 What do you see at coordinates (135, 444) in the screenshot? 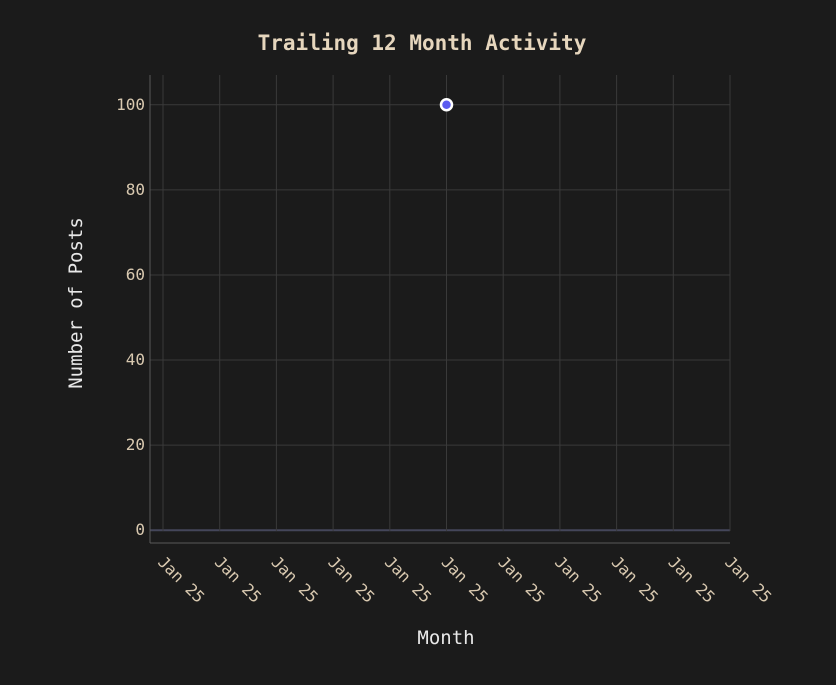
I see `y-tick-label: 20` at bounding box center [135, 444].